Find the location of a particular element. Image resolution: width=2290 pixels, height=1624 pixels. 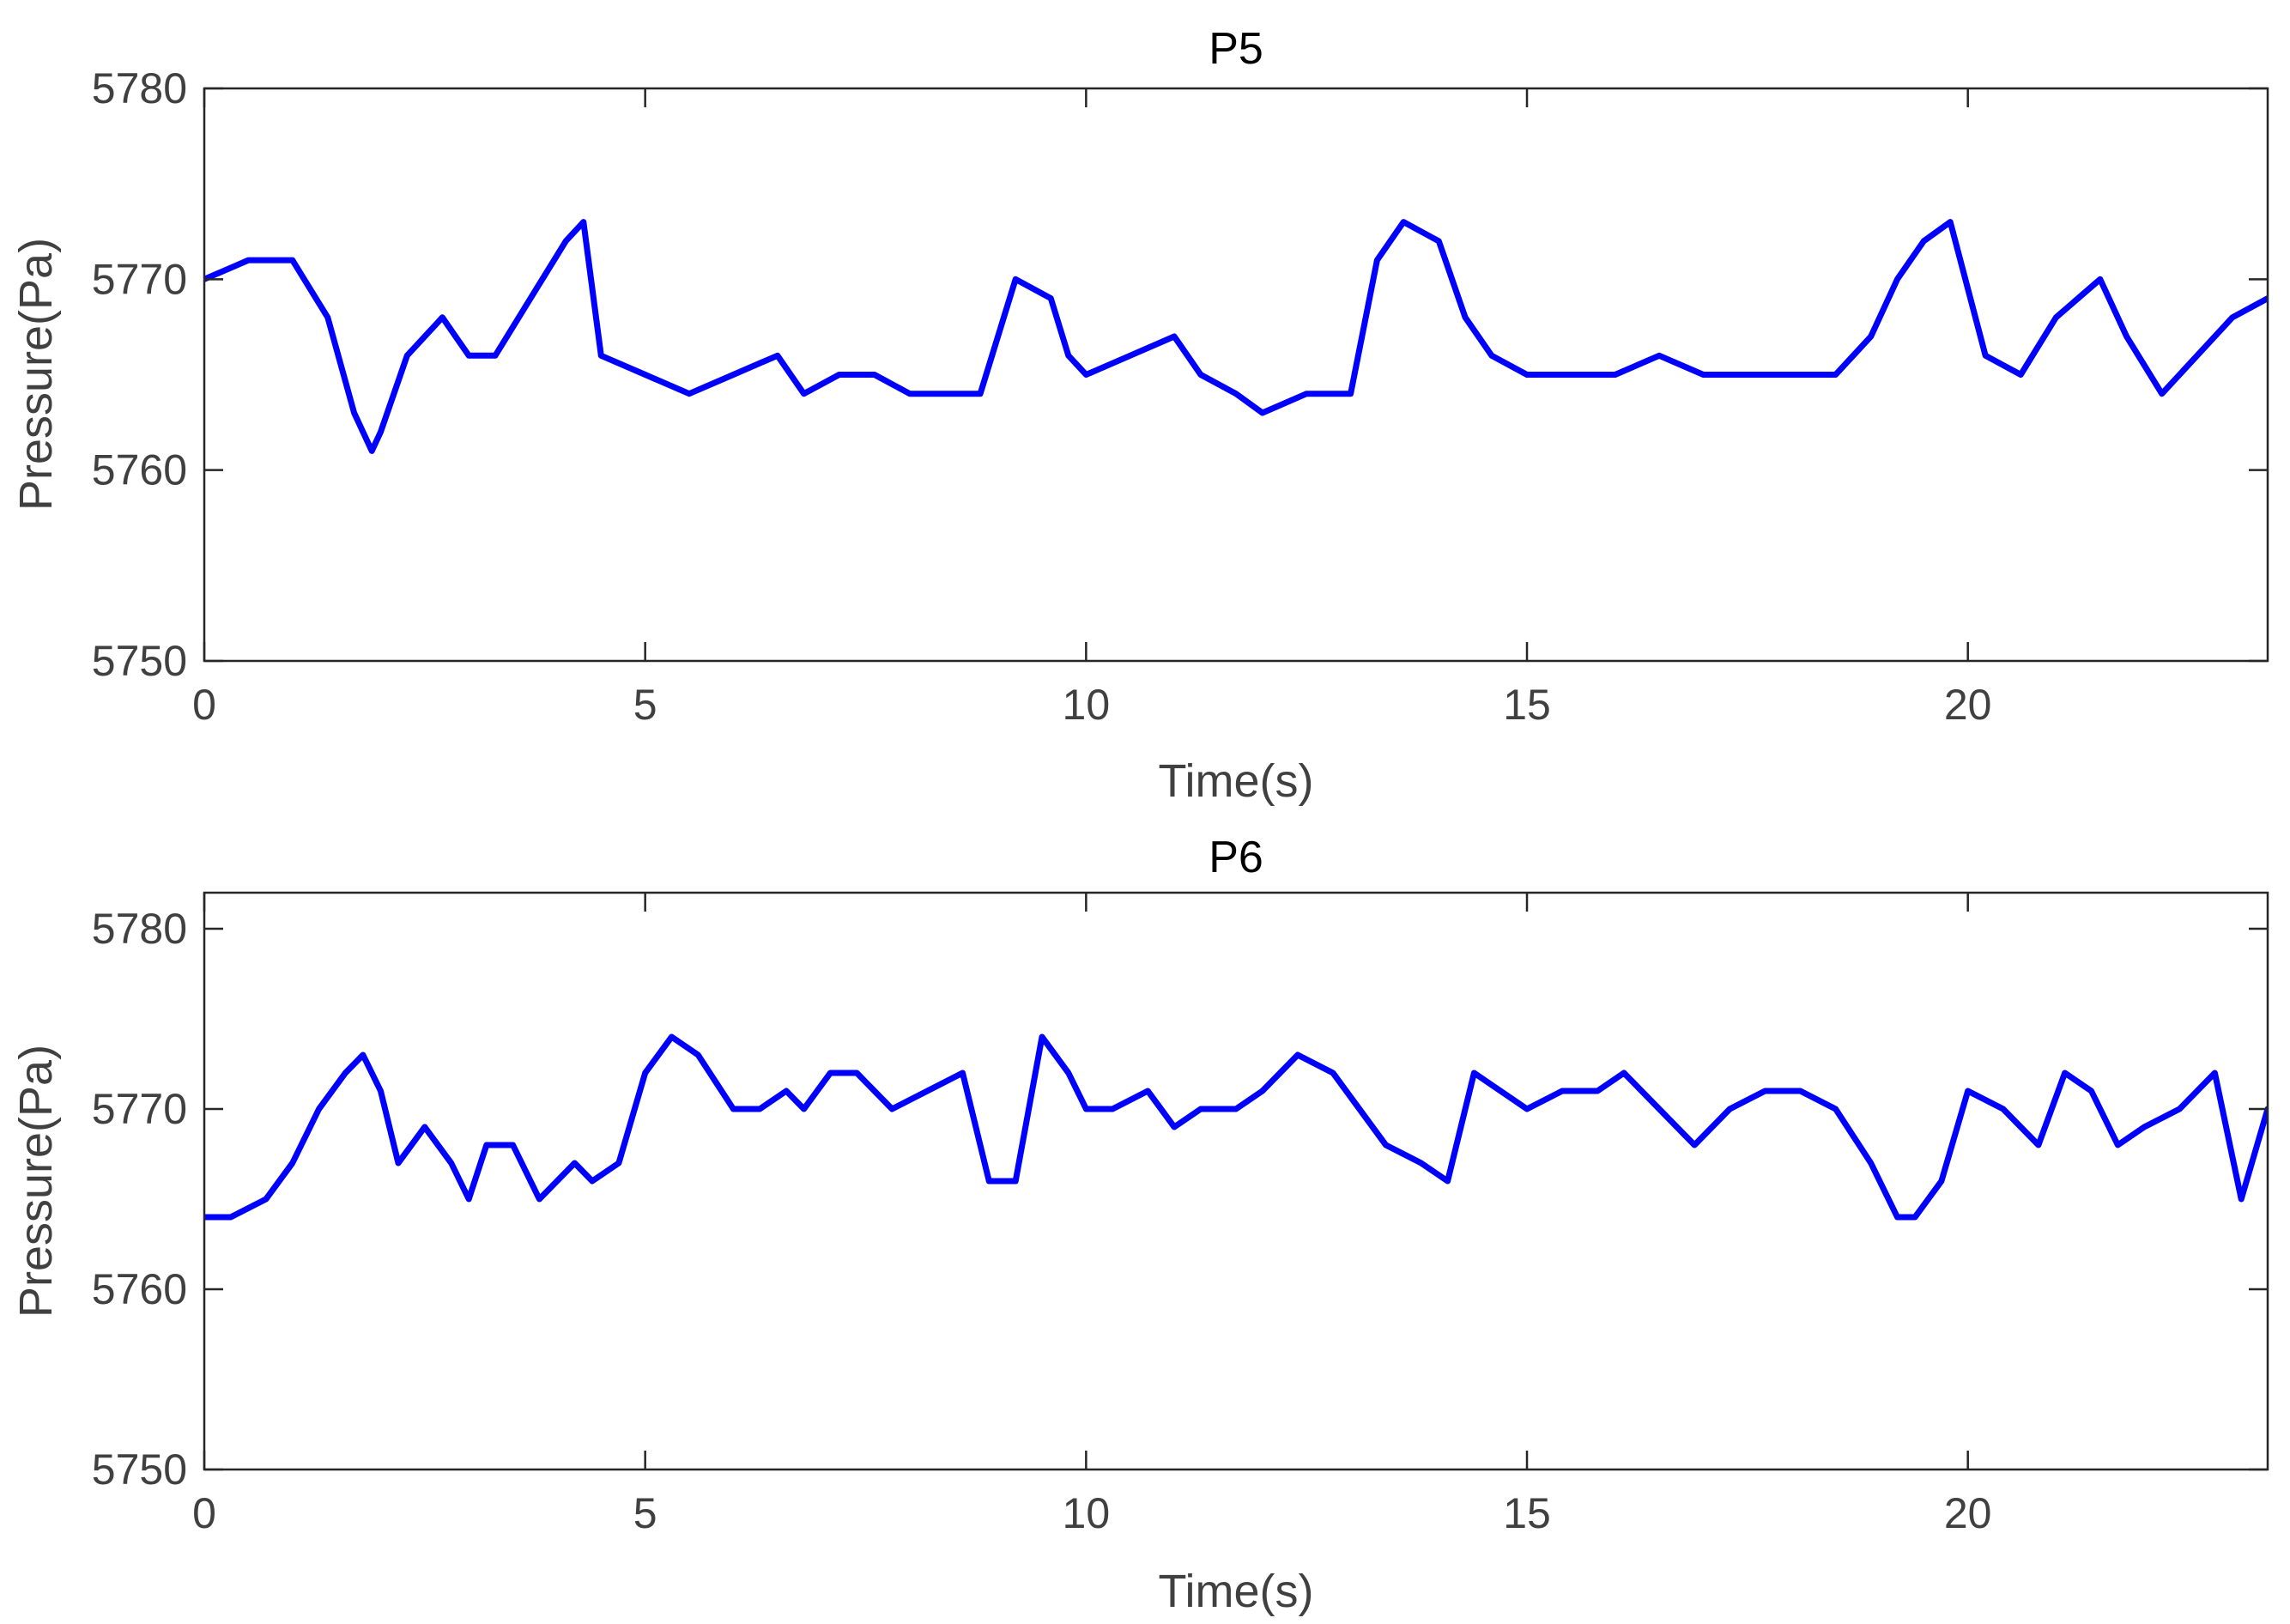

chart-title-p6: P6 is located at coordinates (1236, 857).